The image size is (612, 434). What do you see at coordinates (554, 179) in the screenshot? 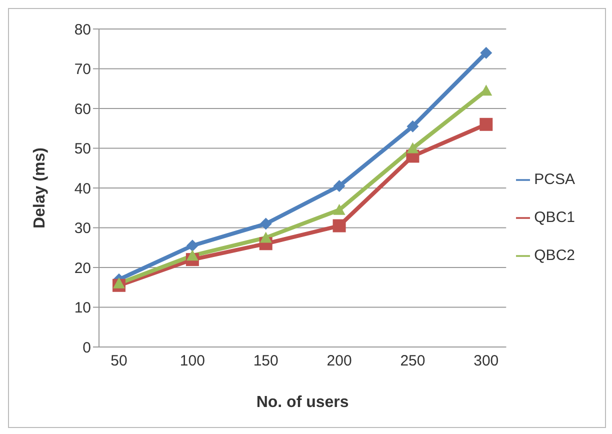
I see `legend-label: PCSA` at bounding box center [554, 179].